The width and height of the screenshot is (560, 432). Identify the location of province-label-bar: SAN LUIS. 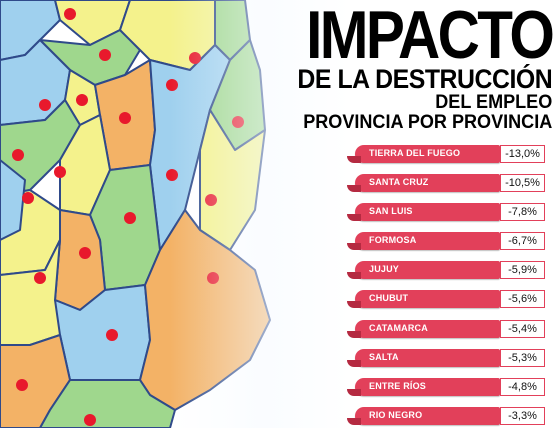
(423, 212).